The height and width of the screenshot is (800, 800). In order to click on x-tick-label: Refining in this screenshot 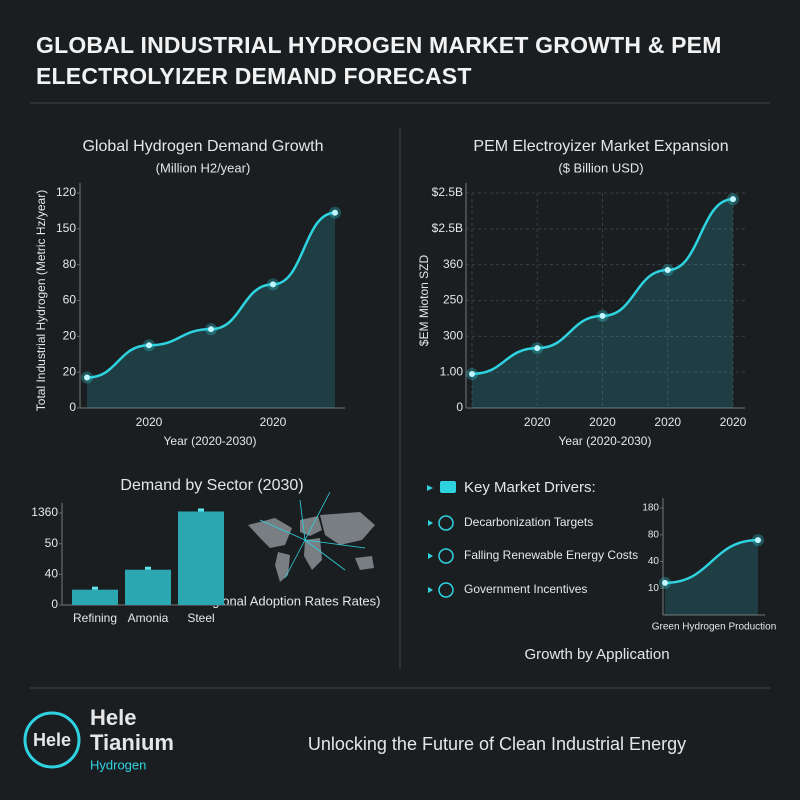, I will do `click(95, 618)`.